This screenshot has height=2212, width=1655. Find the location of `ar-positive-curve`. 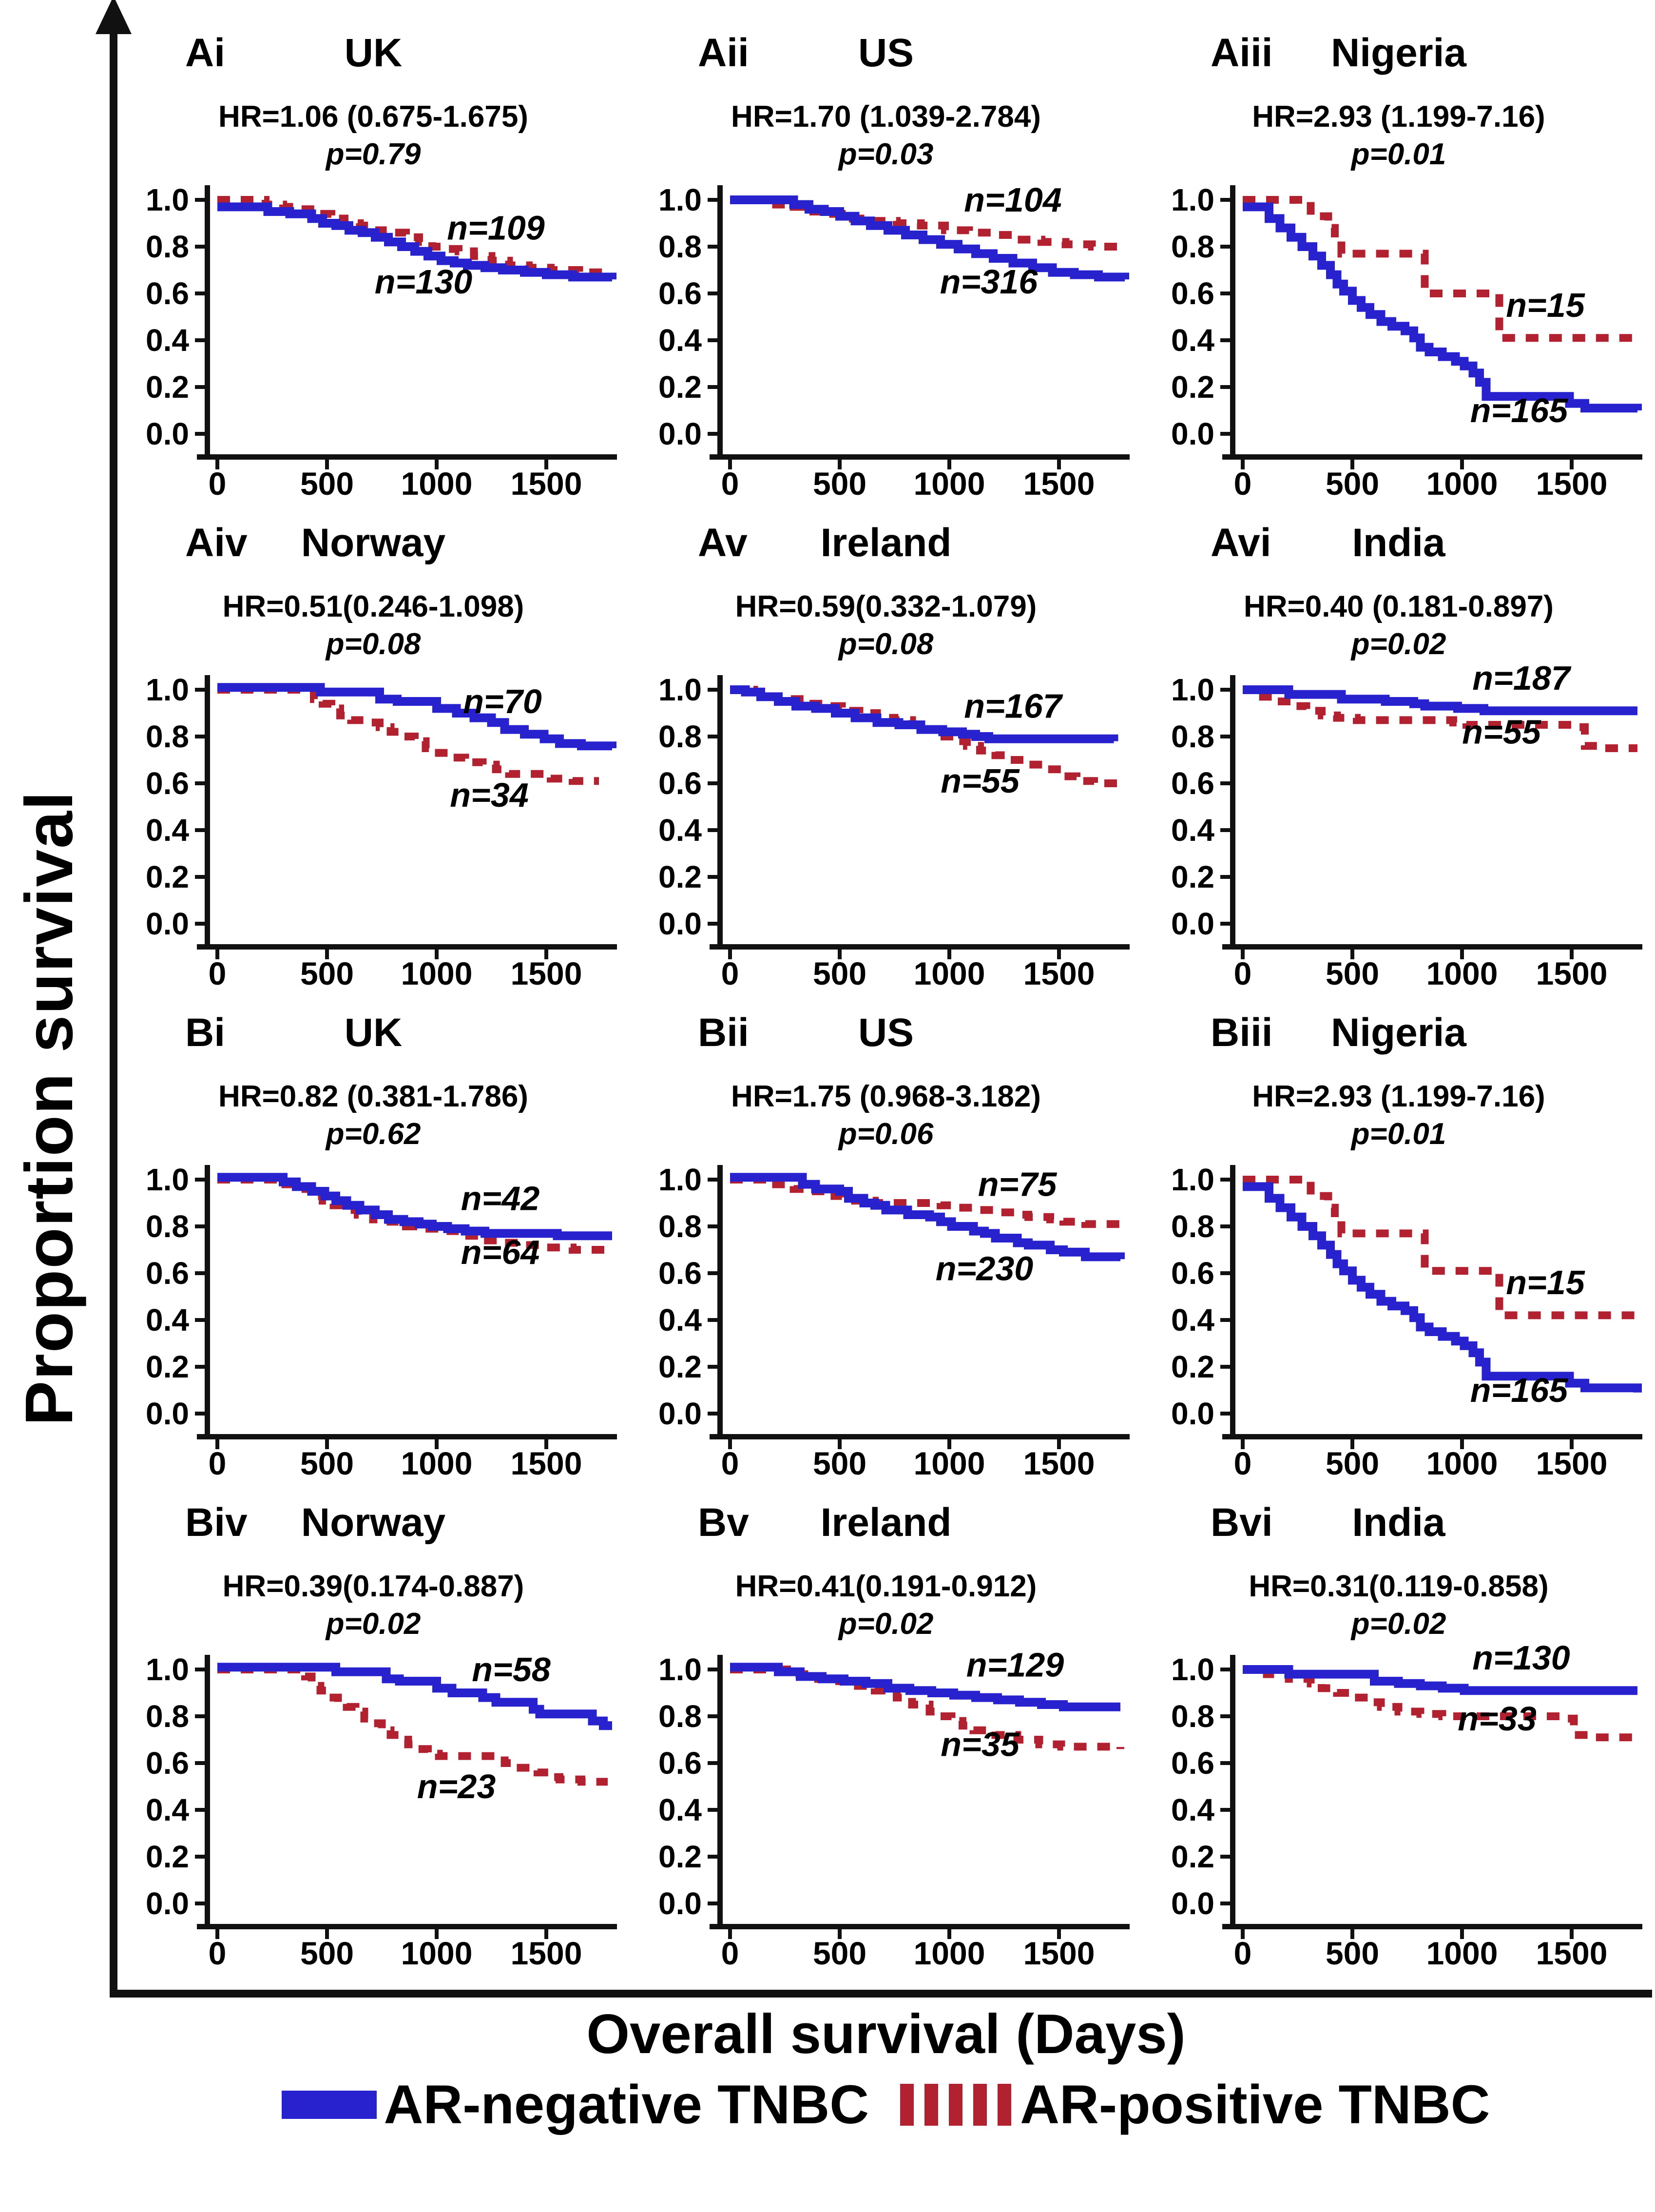

ar-positive-curve is located at coordinates (927, 1202).